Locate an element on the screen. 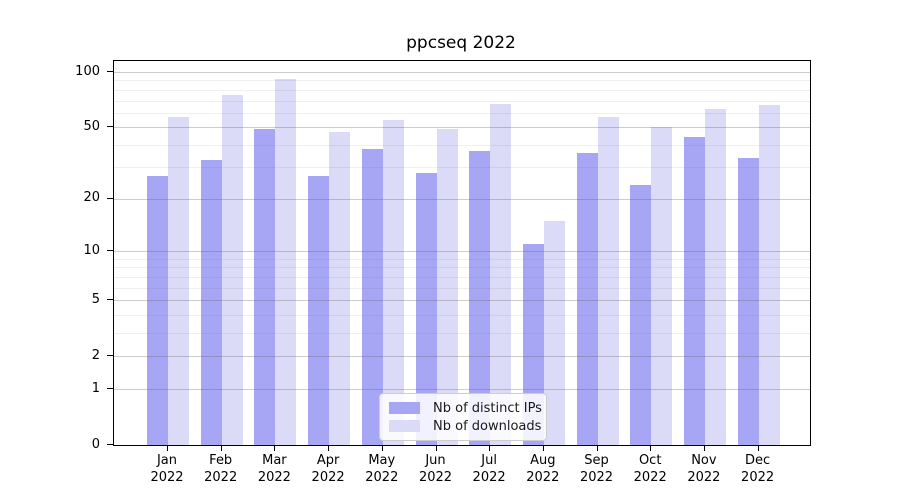 This screenshot has width=900, height=500. bar-dec-distinct-ips is located at coordinates (748, 301).